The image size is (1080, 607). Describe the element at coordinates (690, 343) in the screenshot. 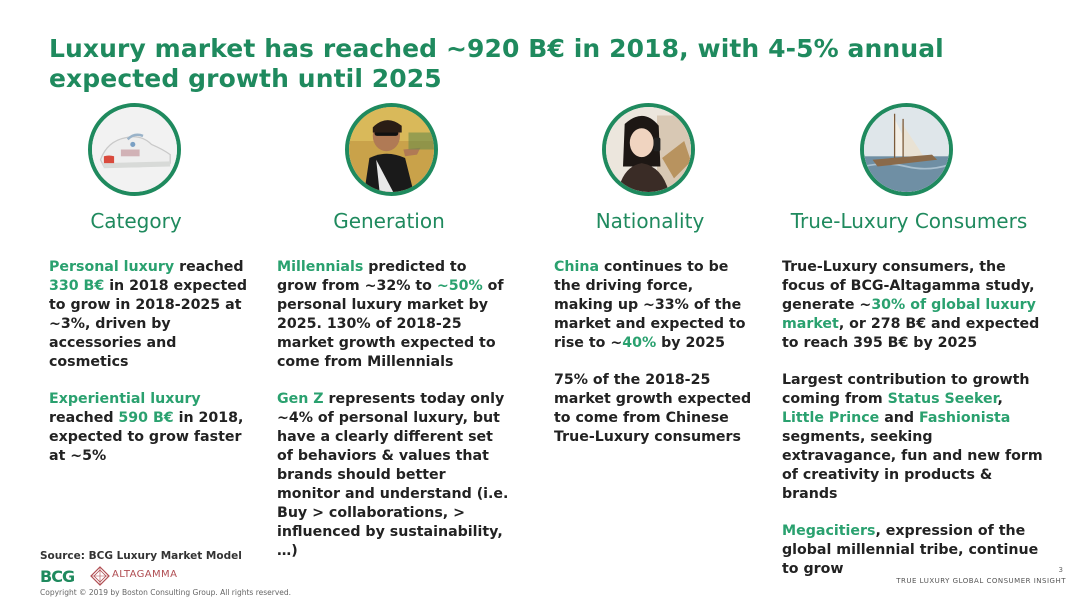

I see `body-text: by 2025` at that location.